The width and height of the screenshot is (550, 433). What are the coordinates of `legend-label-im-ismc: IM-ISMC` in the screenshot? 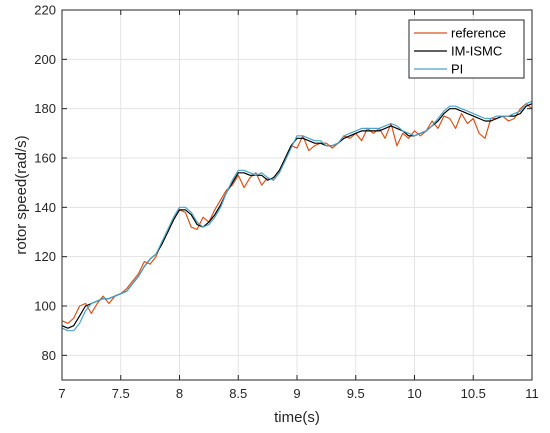 It's located at (476, 51).